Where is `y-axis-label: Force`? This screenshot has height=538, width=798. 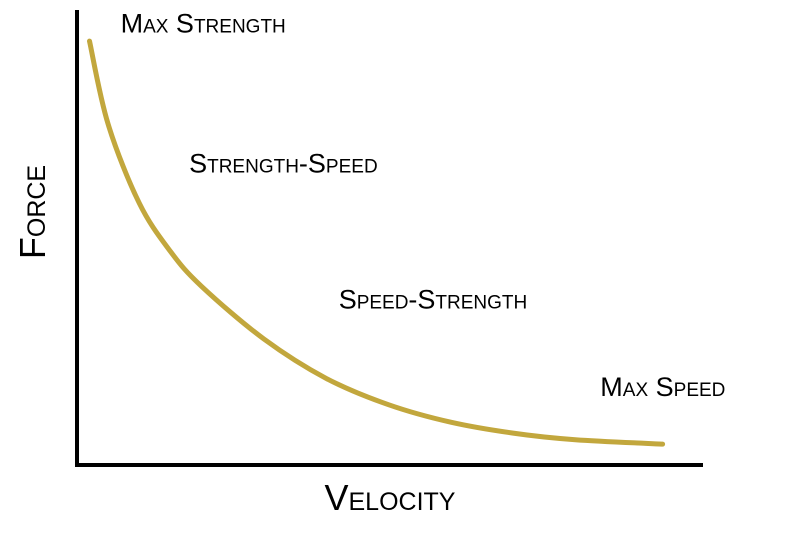
y-axis-label: Force is located at coordinates (32, 212).